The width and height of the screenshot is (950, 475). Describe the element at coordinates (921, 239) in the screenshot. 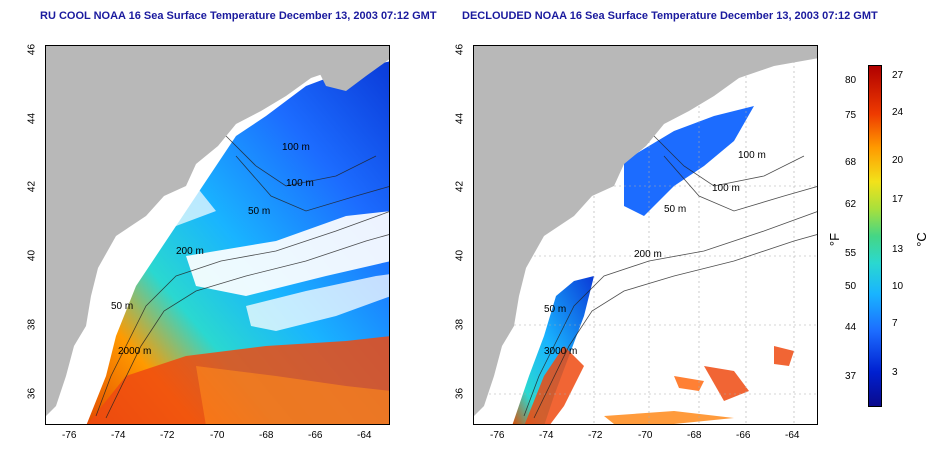

I see `celsius-unit-label: °C` at that location.